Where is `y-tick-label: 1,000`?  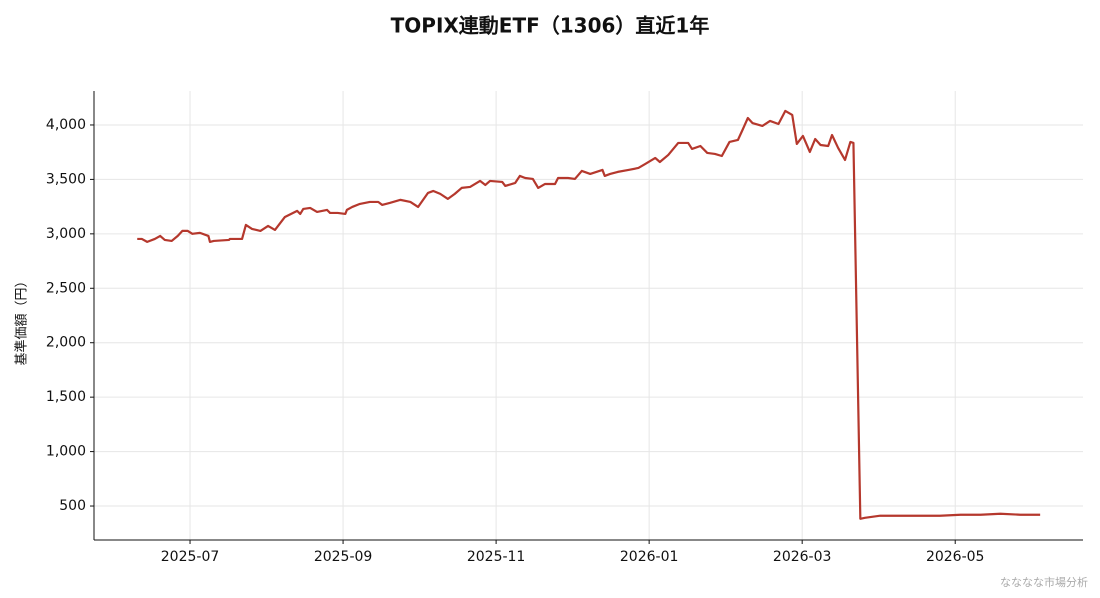 y-tick-label: 1,000 is located at coordinates (66, 452).